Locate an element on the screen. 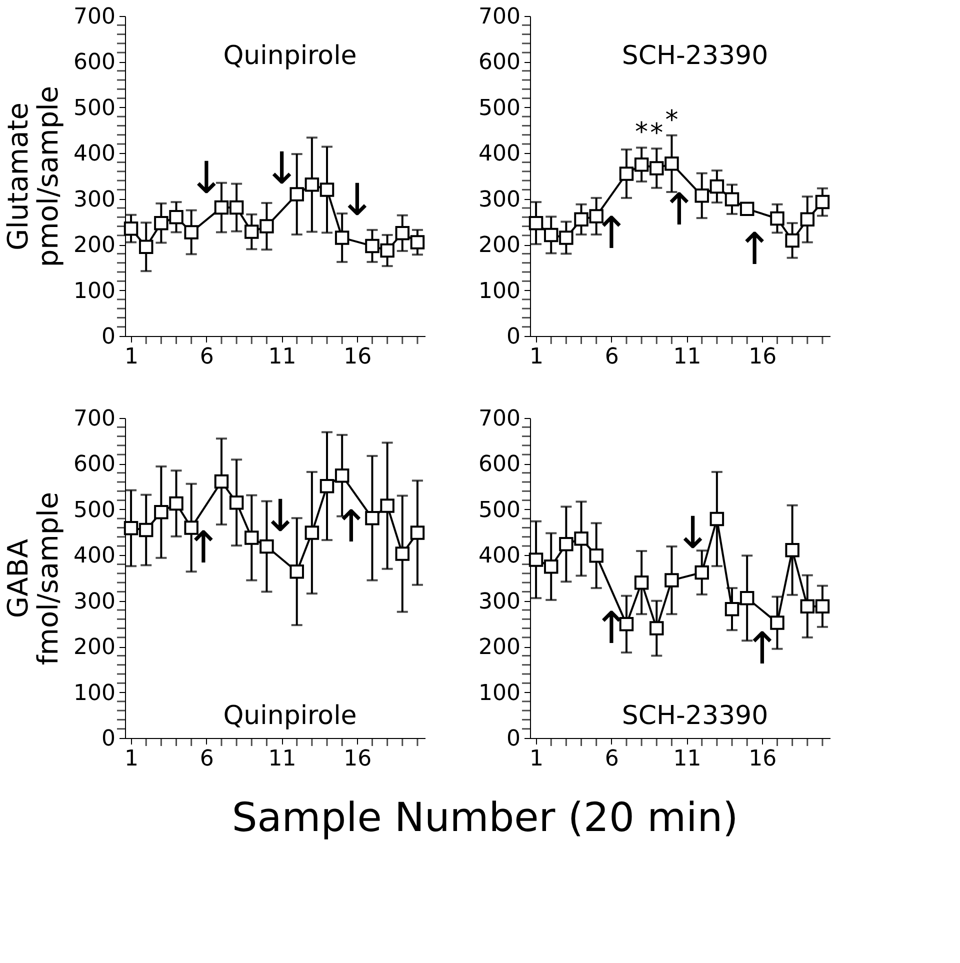 The image size is (960, 963). y-axis-title: GABA fmol/sample is located at coordinates (33, 579).